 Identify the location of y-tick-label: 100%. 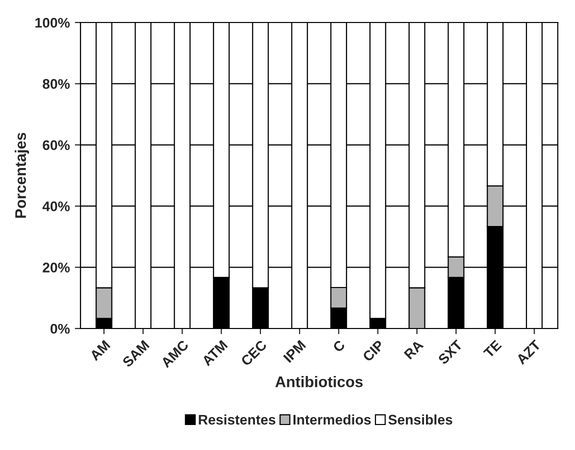
(52, 23).